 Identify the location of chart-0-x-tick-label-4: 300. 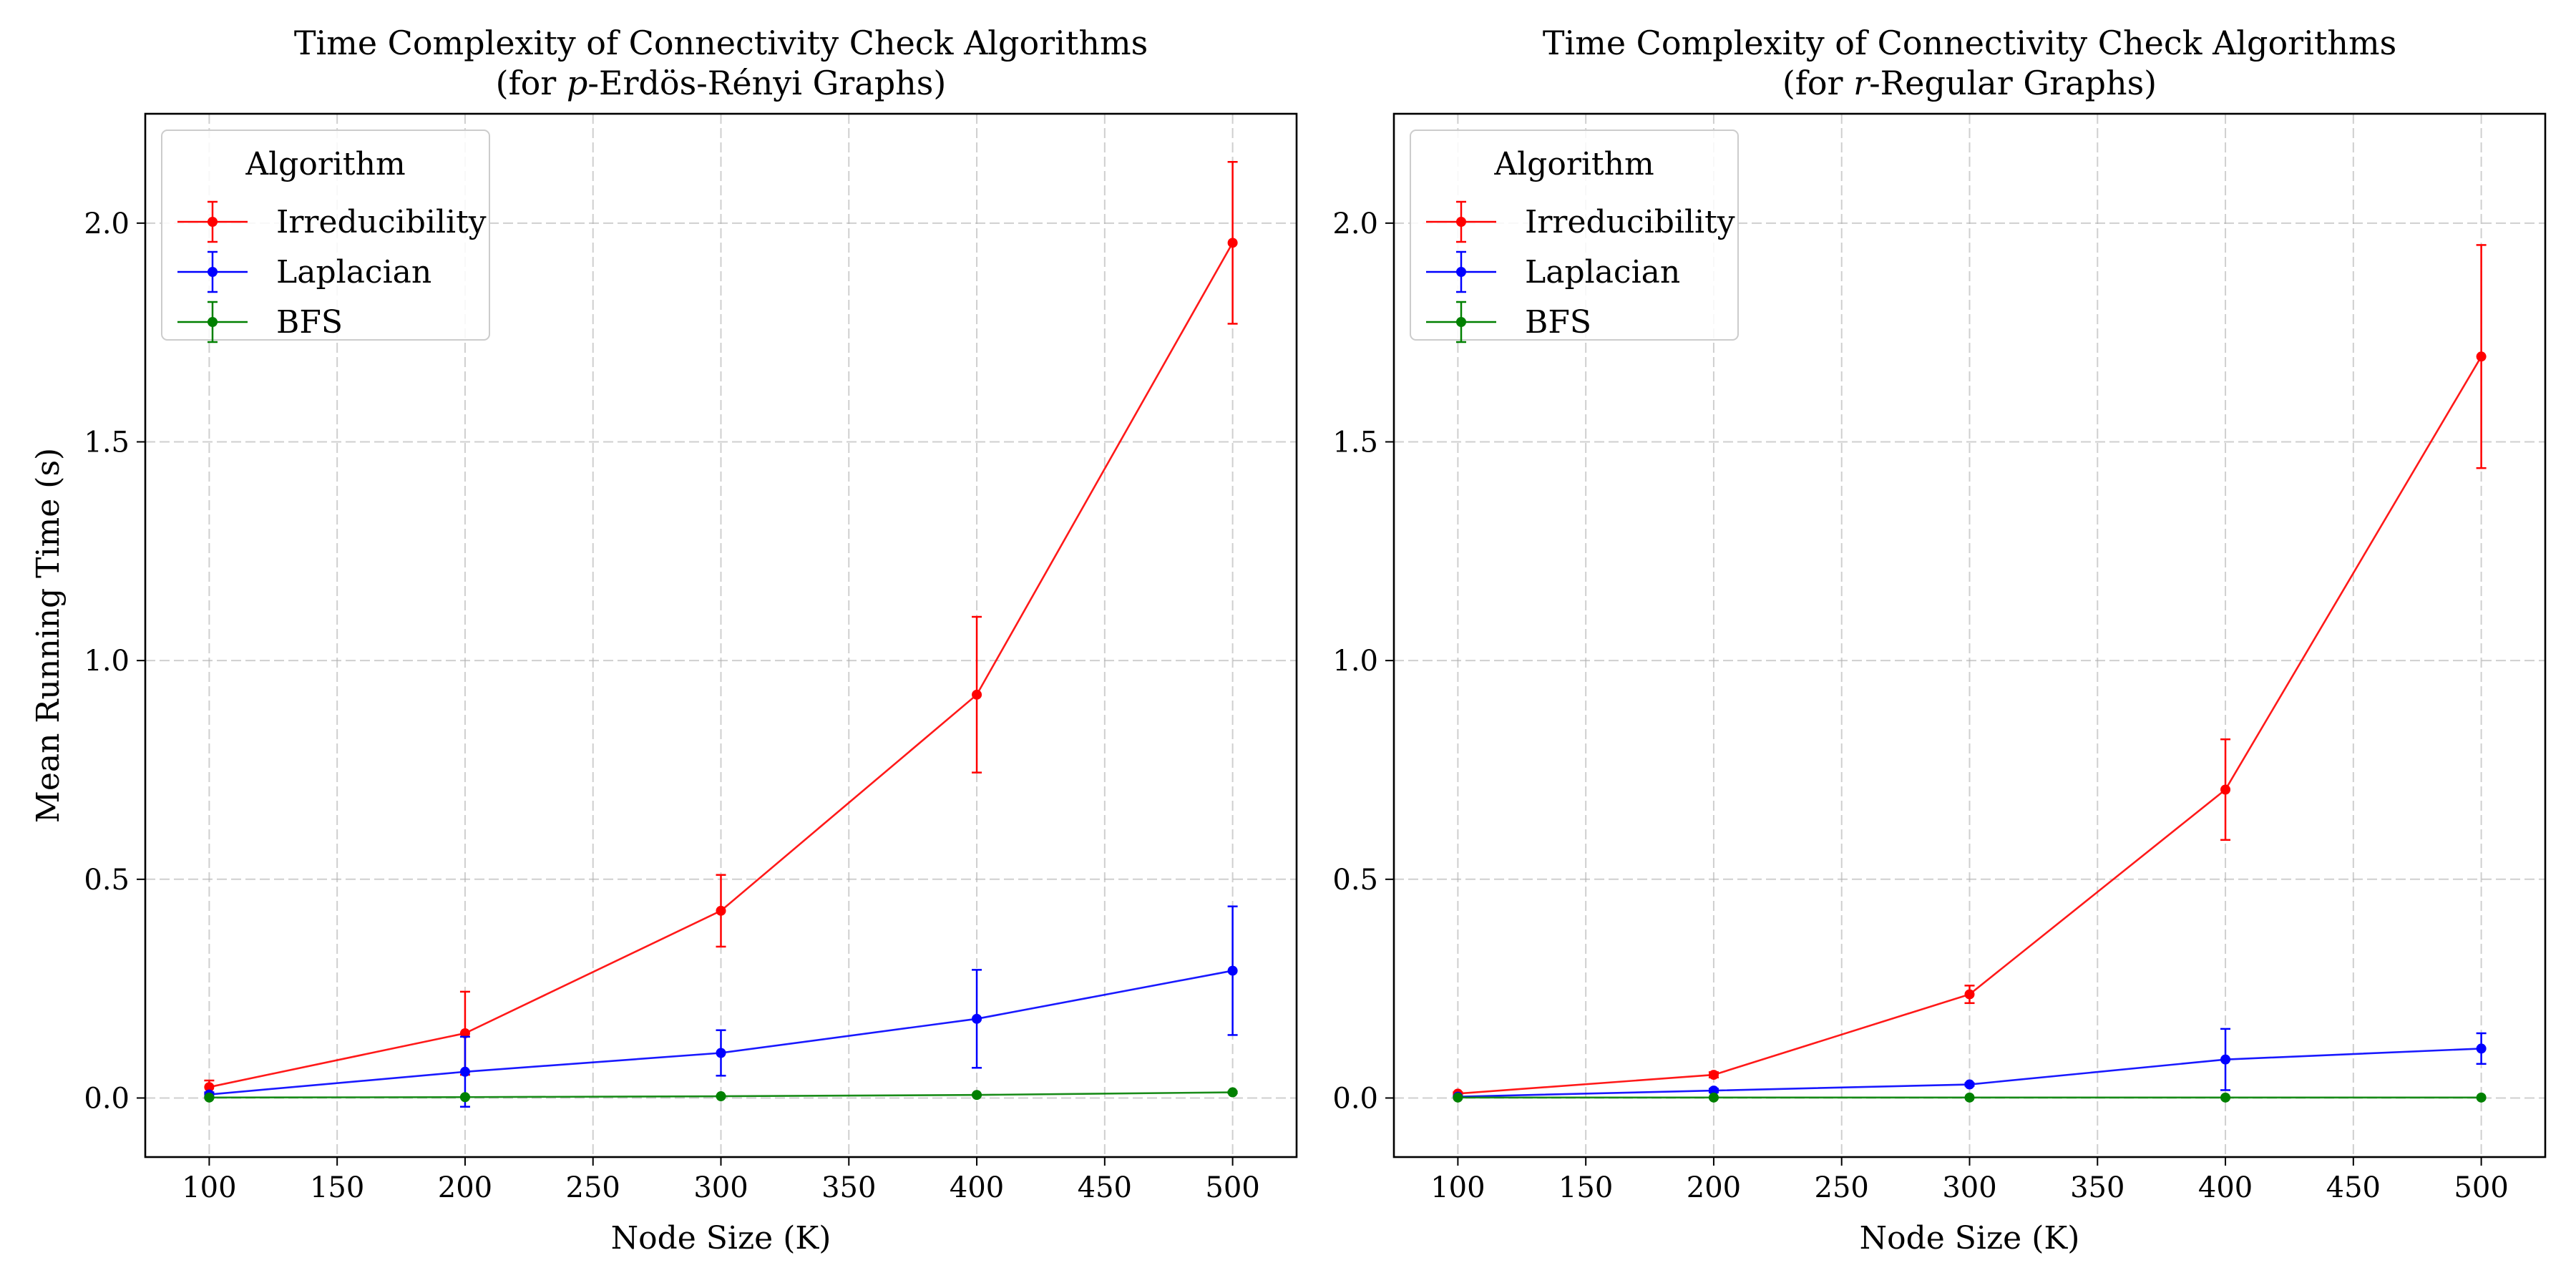
(720, 1187).